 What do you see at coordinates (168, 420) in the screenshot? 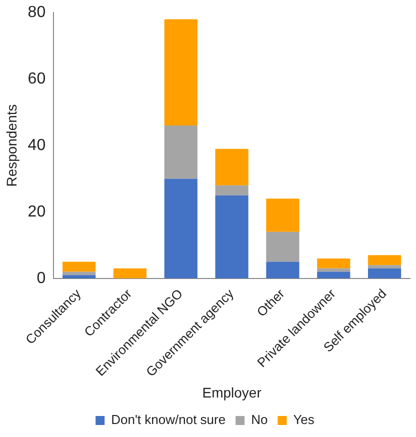
I see `legend-label: Don't know/not sure` at bounding box center [168, 420].